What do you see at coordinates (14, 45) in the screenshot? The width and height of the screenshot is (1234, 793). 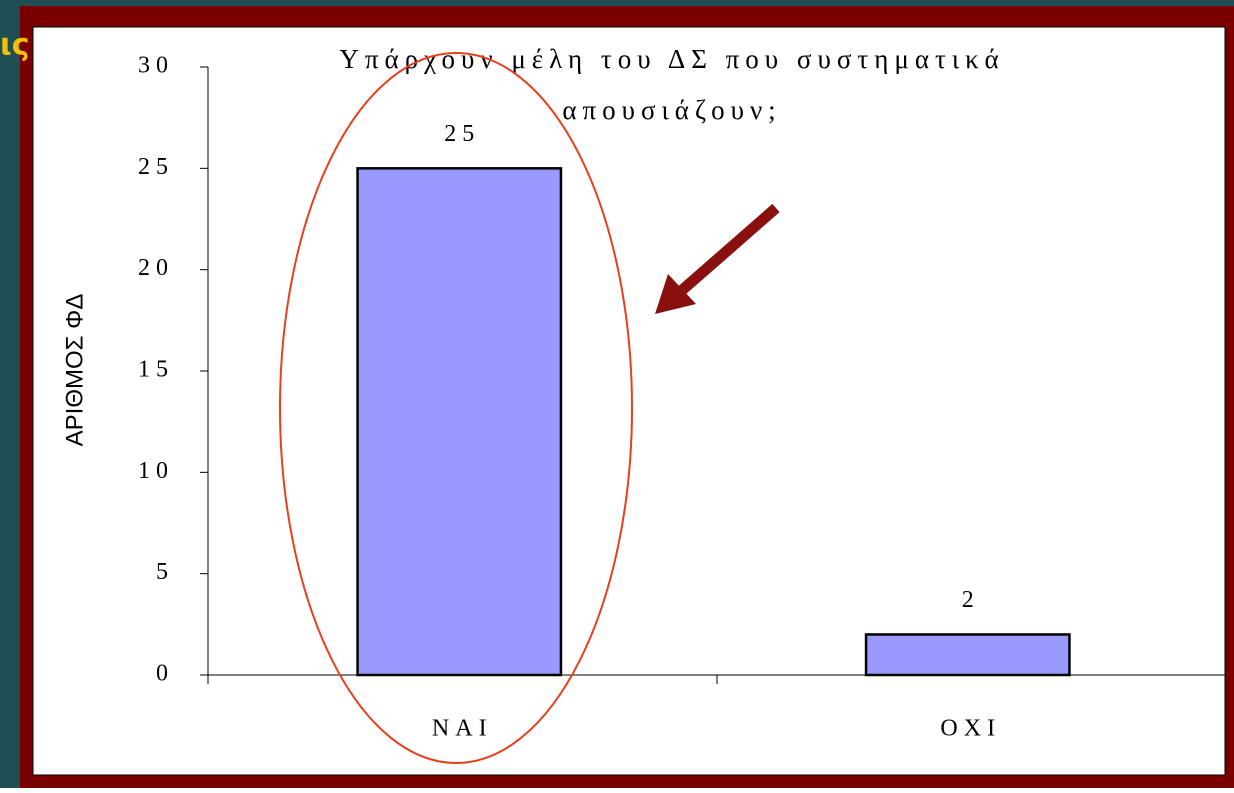 I see `corner-text: ις` at bounding box center [14, 45].